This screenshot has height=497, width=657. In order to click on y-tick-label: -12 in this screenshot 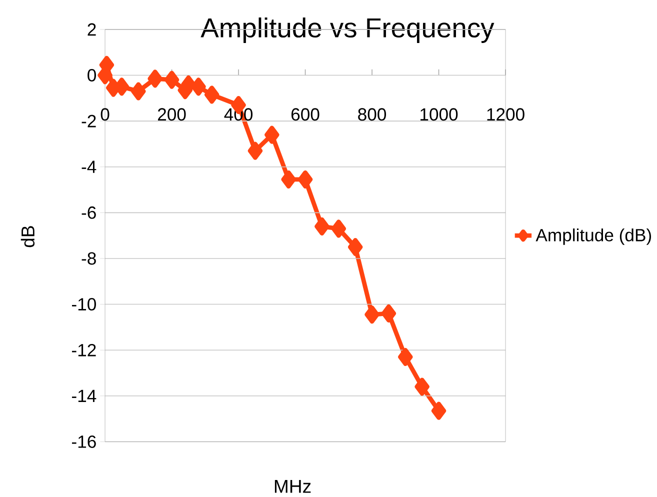, I will do `click(84, 350)`.